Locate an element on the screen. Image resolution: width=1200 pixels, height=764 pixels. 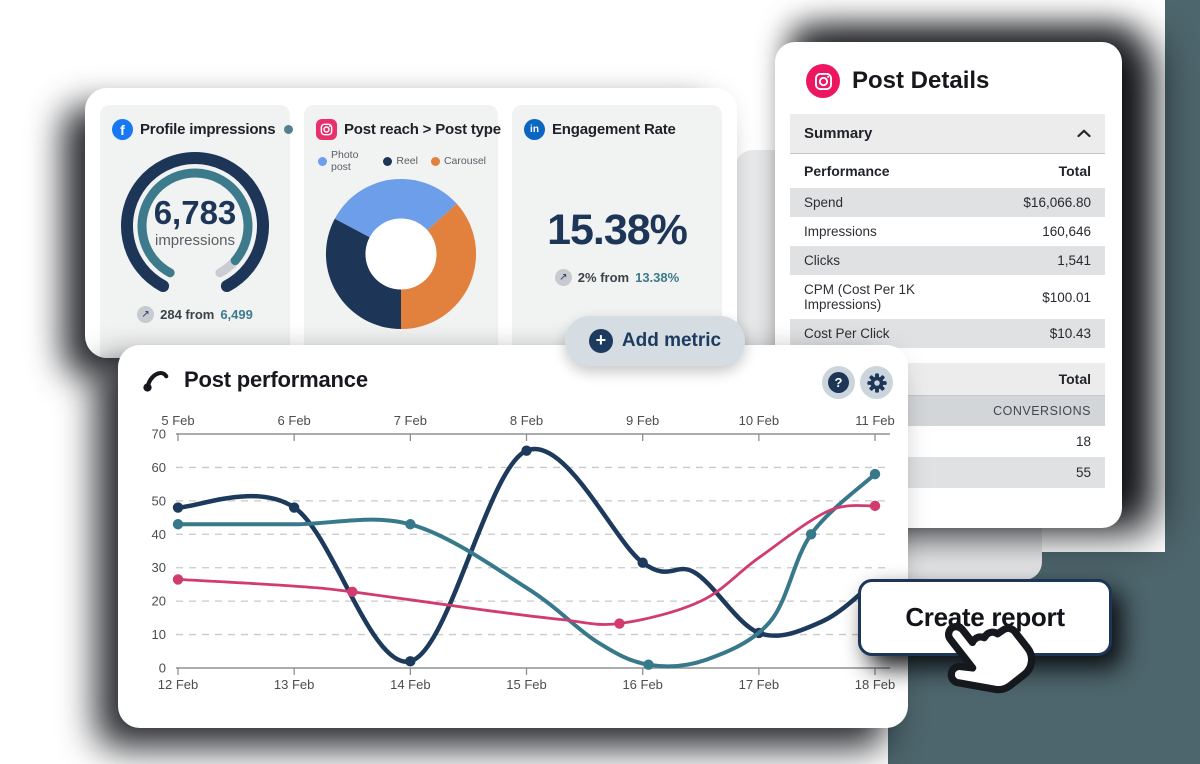
metric-value: $100.01 is located at coordinates (1066, 297).